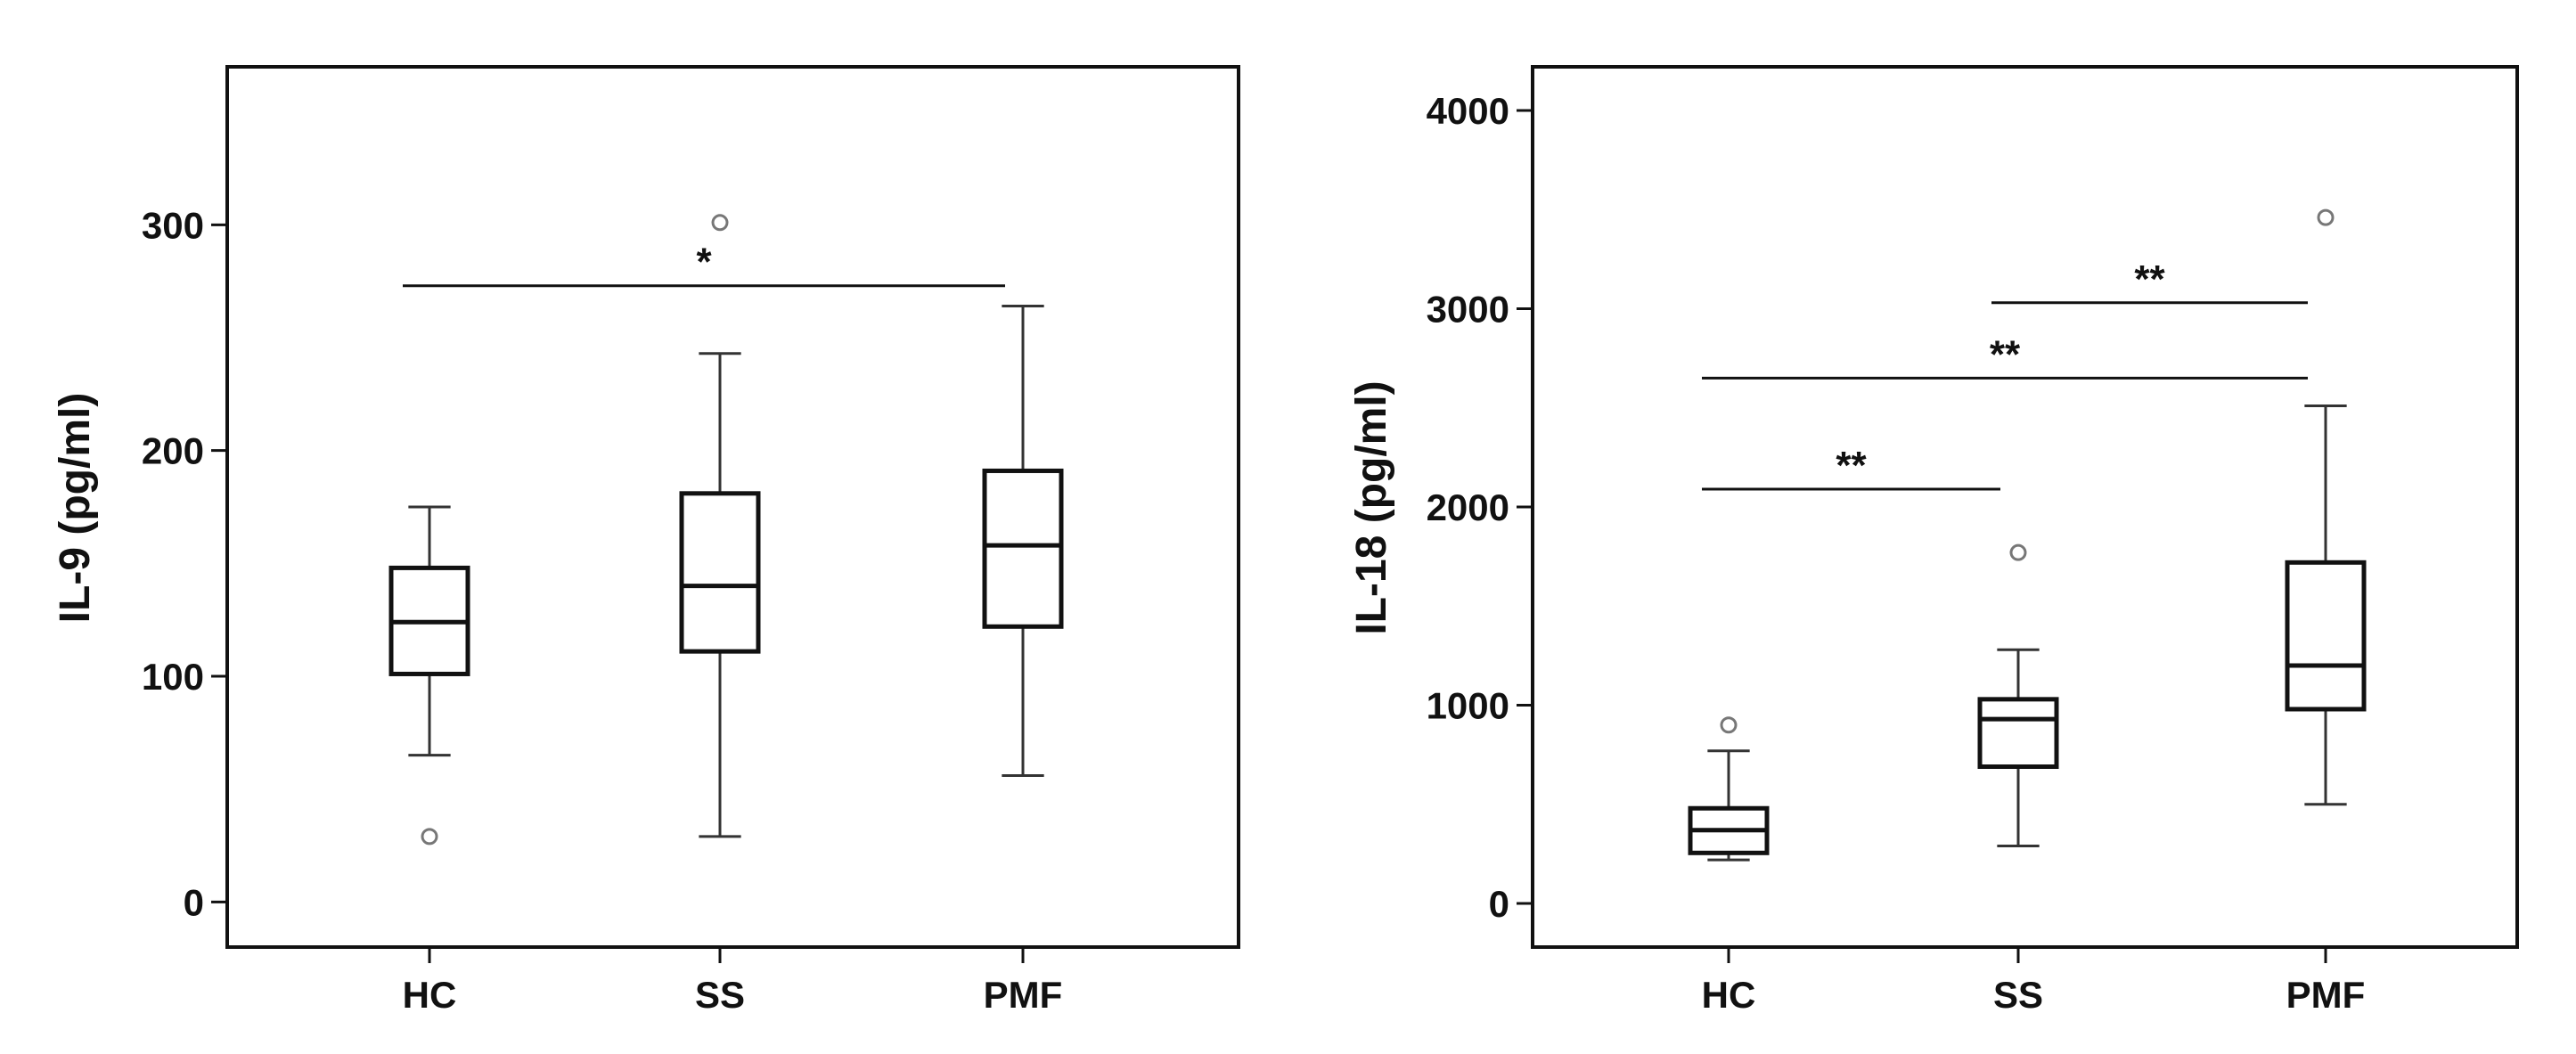 Image resolution: width=2576 pixels, height=1054 pixels. What do you see at coordinates (1468, 111) in the screenshot?
I see `y-tick-label: 4000` at bounding box center [1468, 111].